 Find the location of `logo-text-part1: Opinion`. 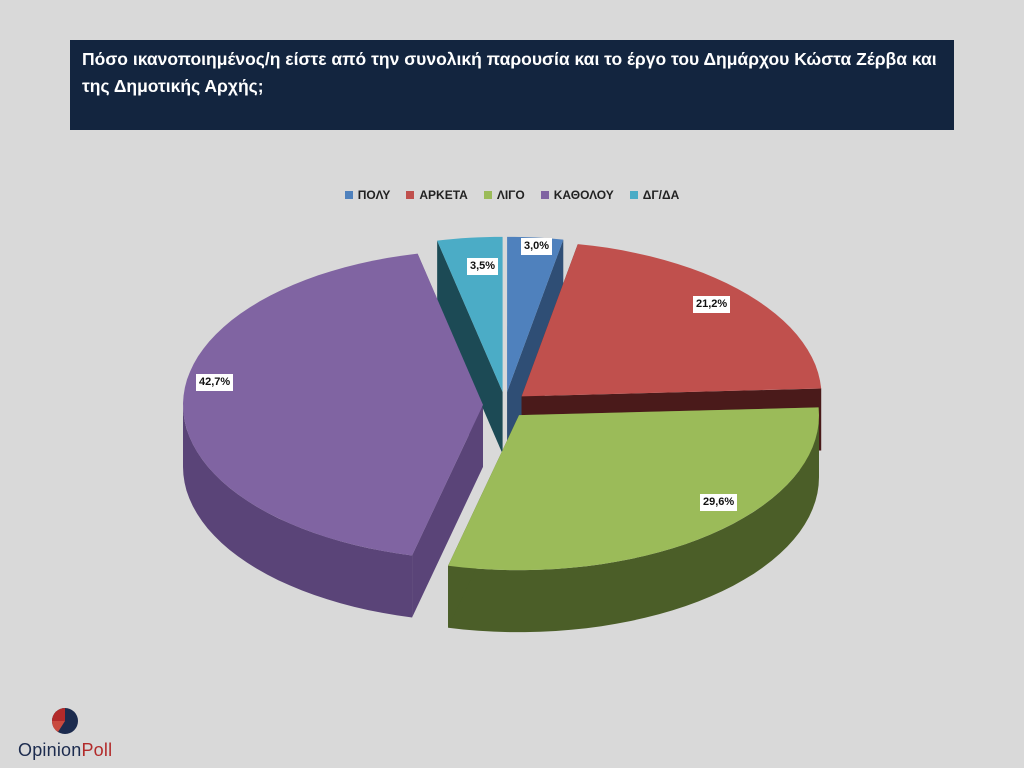

logo-text-part1: Opinion is located at coordinates (50, 750).